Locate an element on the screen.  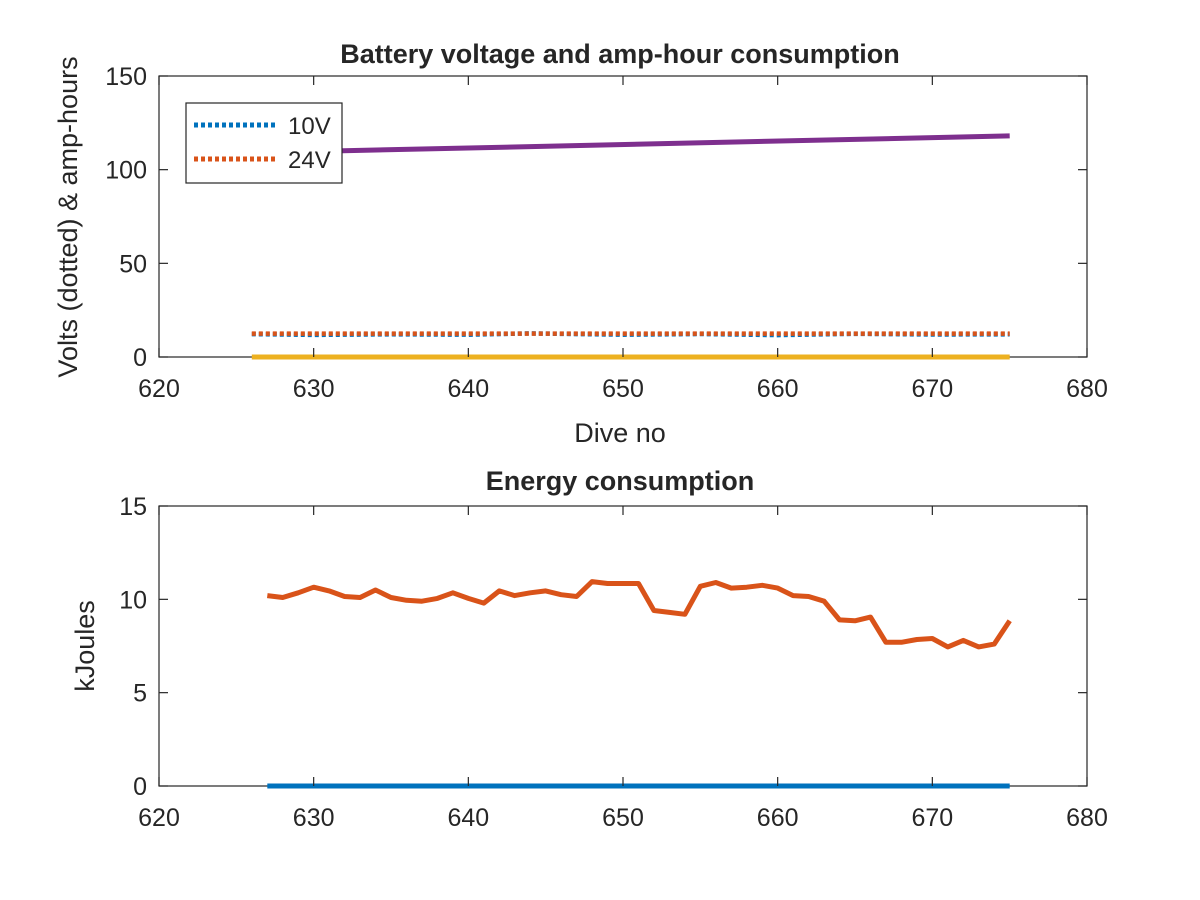
battery-chart-legend: 10V 24V is located at coordinates (264, 143).